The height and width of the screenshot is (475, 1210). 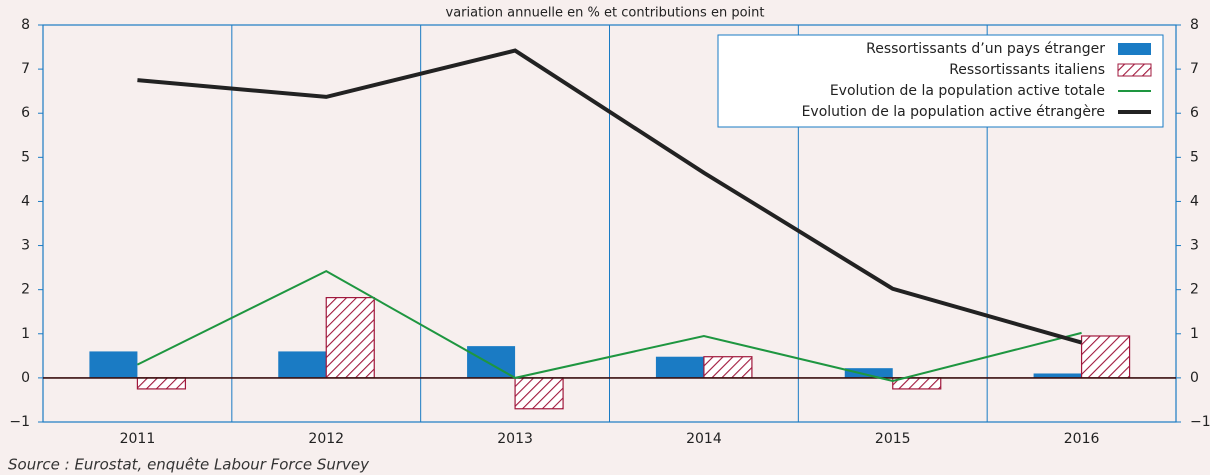 What do you see at coordinates (25, 334) in the screenshot?
I see `y-tick-label: 1` at bounding box center [25, 334].